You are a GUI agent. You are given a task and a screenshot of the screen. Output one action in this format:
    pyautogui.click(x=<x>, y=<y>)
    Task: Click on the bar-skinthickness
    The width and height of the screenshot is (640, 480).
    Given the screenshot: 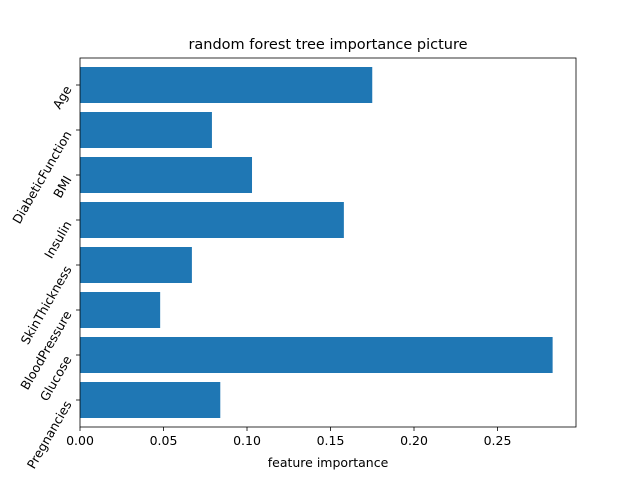 What is the action you would take?
    pyautogui.click(x=136, y=265)
    